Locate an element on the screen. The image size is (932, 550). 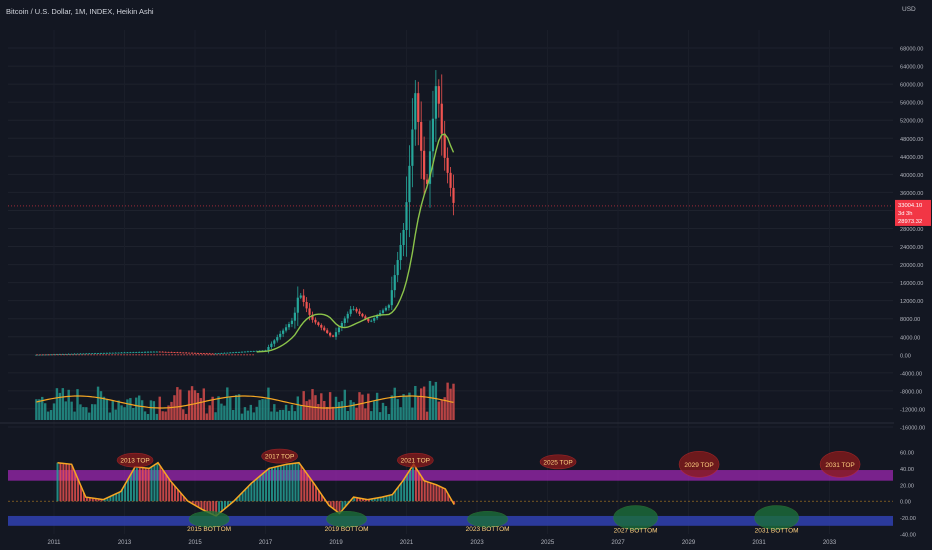
y-tick-label: 24000.00 is located at coordinates (911, 248).